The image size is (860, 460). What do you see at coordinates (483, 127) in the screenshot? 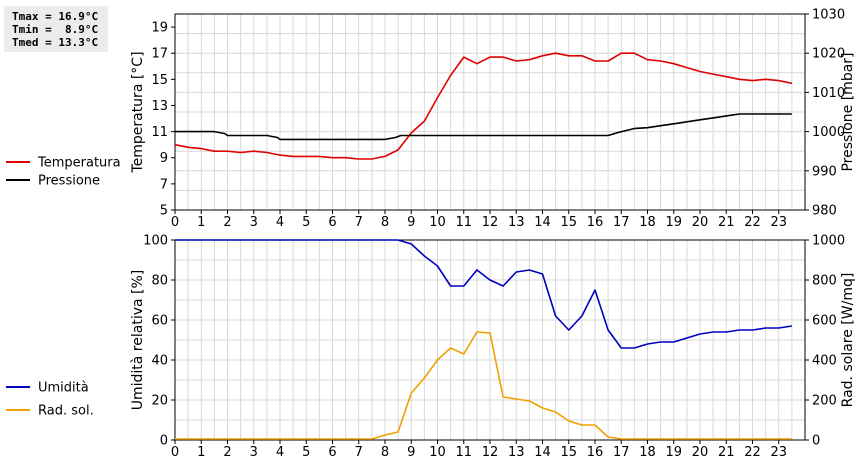
I see `series-line-pressione` at bounding box center [483, 127].